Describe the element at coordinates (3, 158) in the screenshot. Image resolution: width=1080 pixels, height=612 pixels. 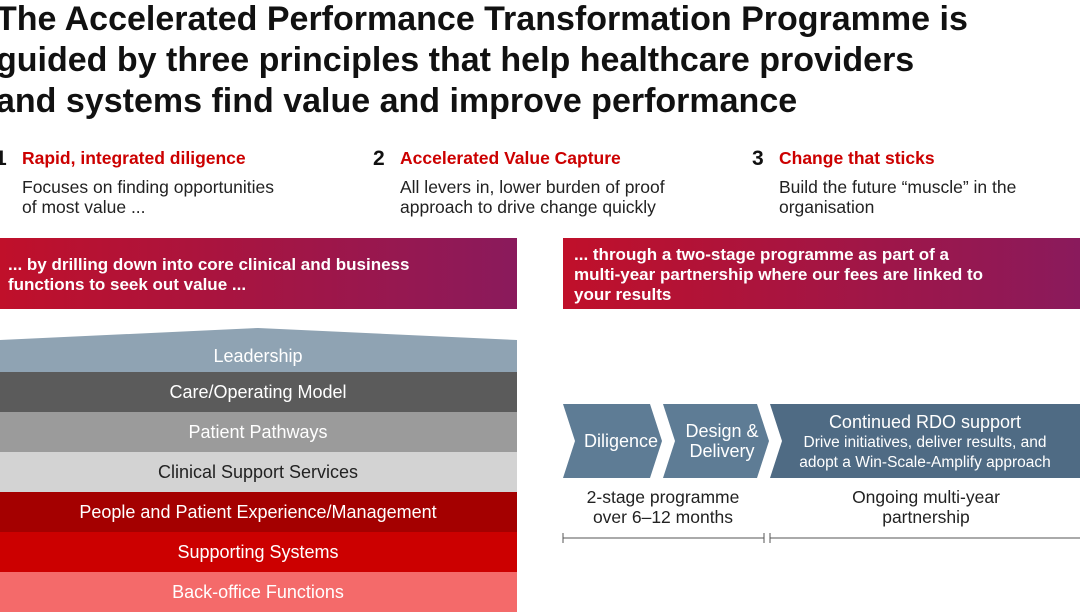
I see `principle-number: 1` at that location.